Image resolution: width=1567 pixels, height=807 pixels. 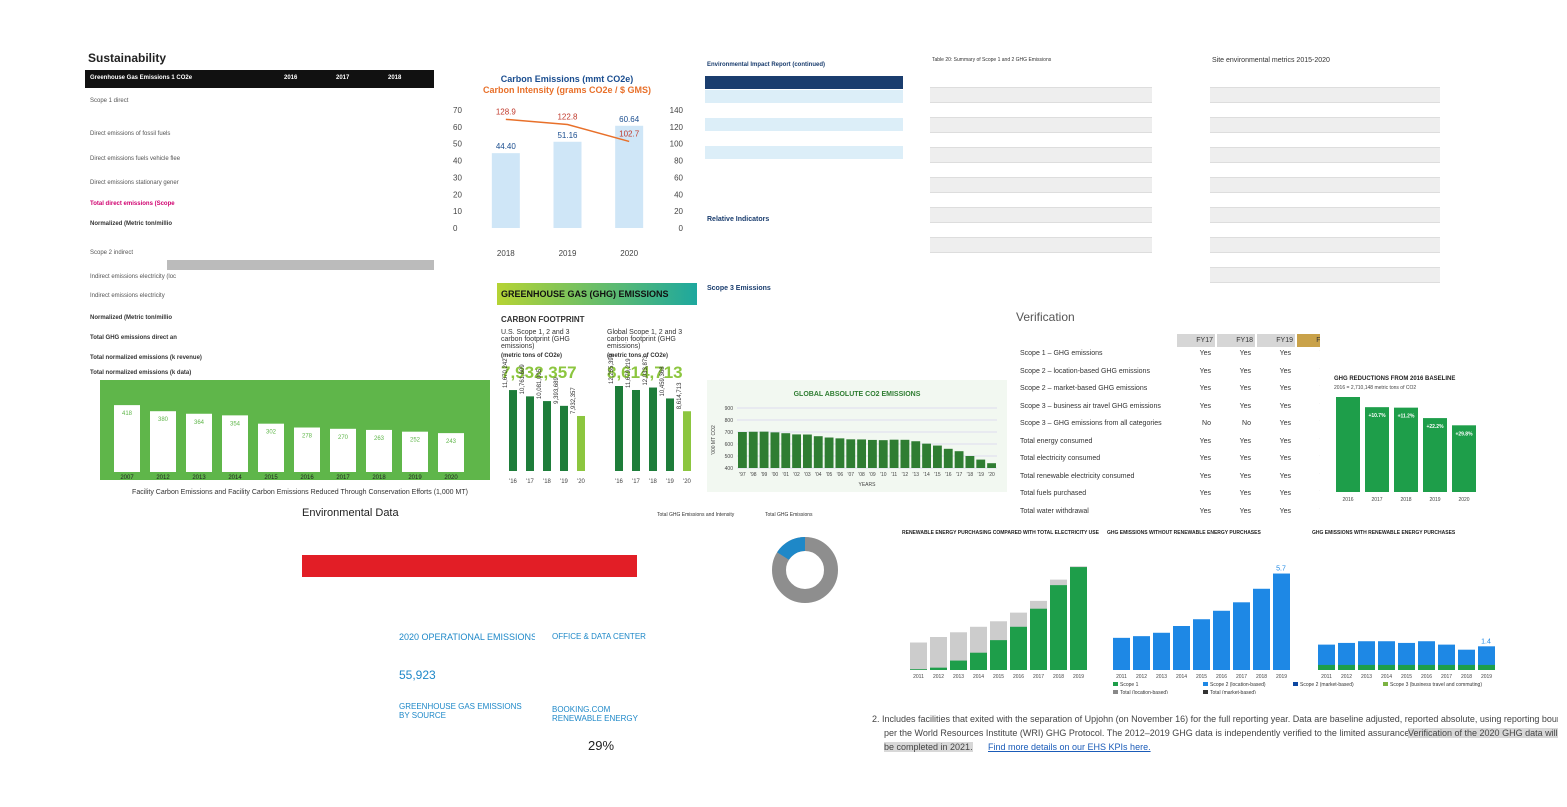 What do you see at coordinates (805, 569) in the screenshot?
I see `chart` at bounding box center [805, 569].